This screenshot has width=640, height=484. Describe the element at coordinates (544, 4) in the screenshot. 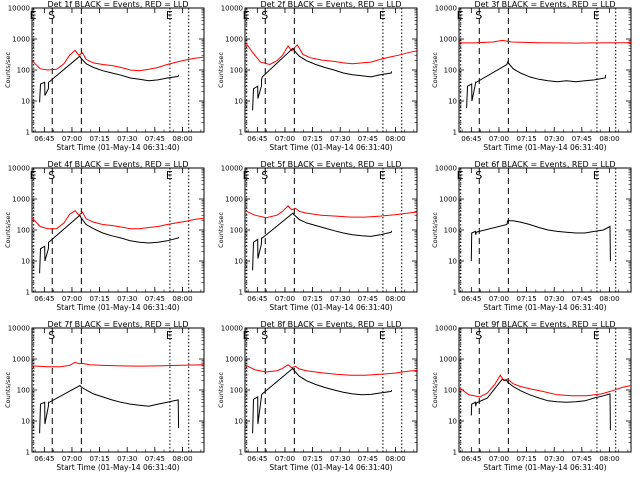

I see `panel-title: Det 3f BLACK = Events, RED = LLD` at that location.